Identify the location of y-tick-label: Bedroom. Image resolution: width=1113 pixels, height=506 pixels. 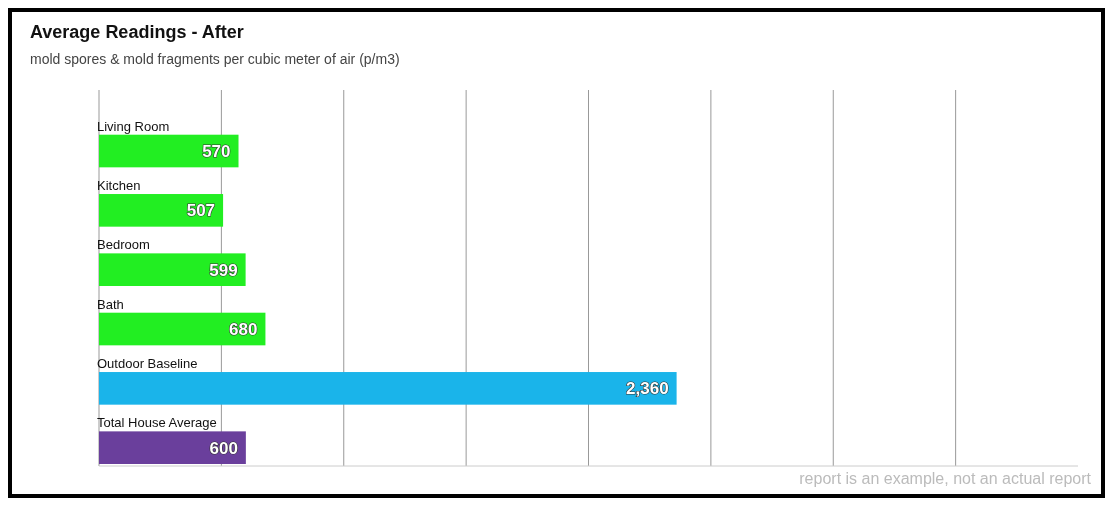
(123, 245).